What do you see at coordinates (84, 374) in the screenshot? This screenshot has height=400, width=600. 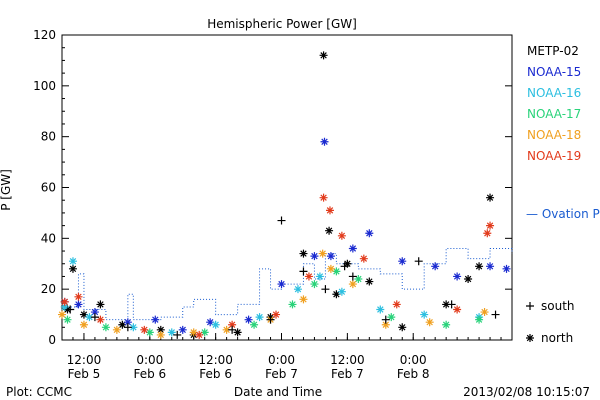 I see `x-tick-label-date: Feb 5` at bounding box center [84, 374].